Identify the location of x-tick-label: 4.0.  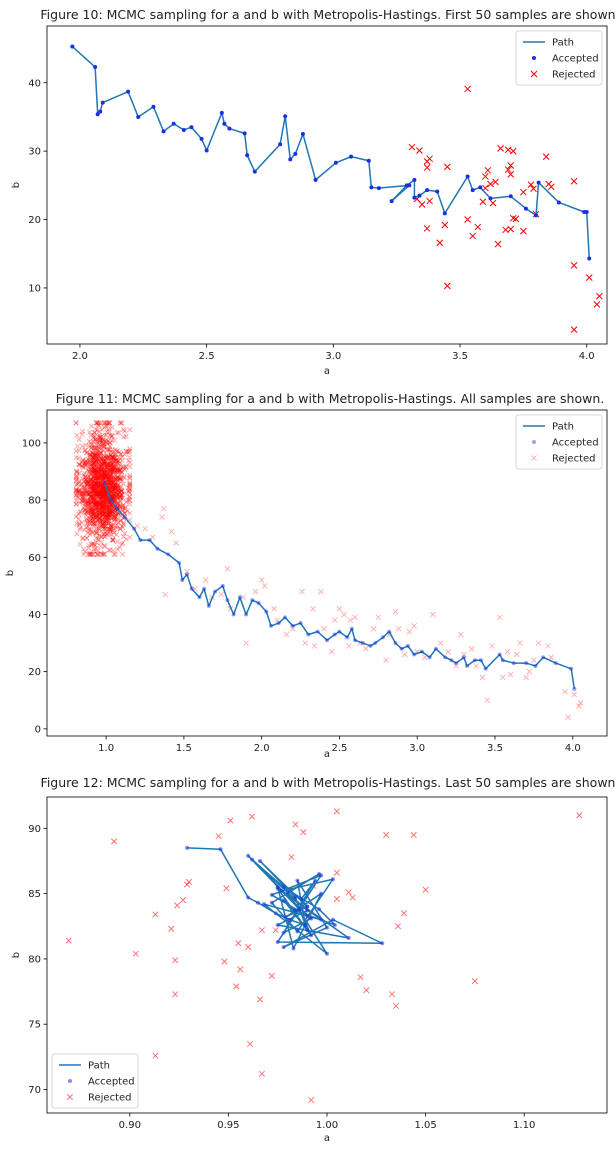
(587, 356).